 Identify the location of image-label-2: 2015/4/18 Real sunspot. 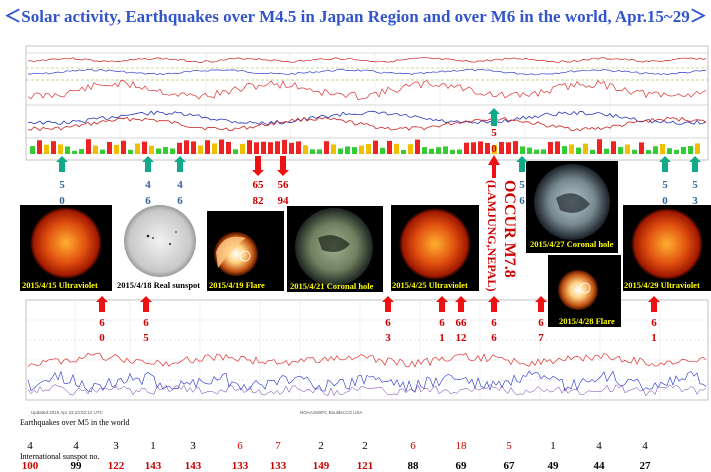
(158, 285).